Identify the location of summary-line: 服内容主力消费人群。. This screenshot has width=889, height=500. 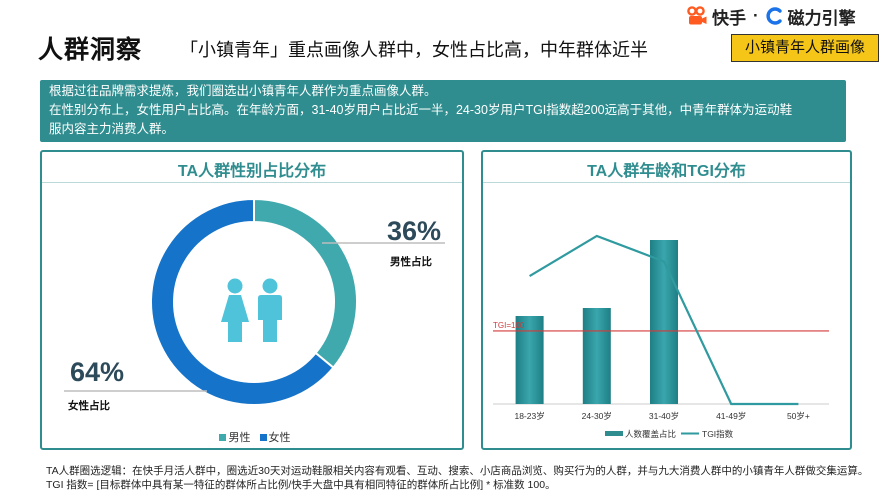
(112, 129).